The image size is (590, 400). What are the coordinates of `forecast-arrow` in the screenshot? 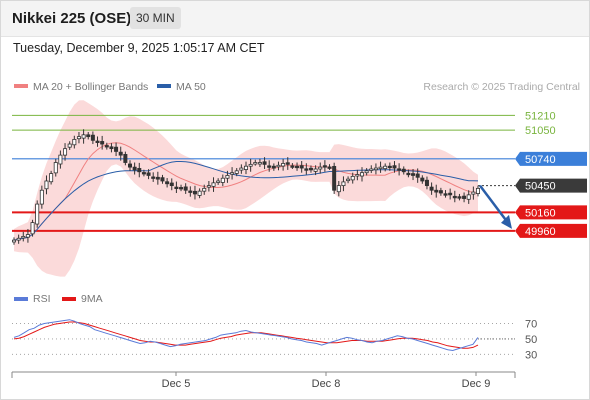 It's located at (494, 204).